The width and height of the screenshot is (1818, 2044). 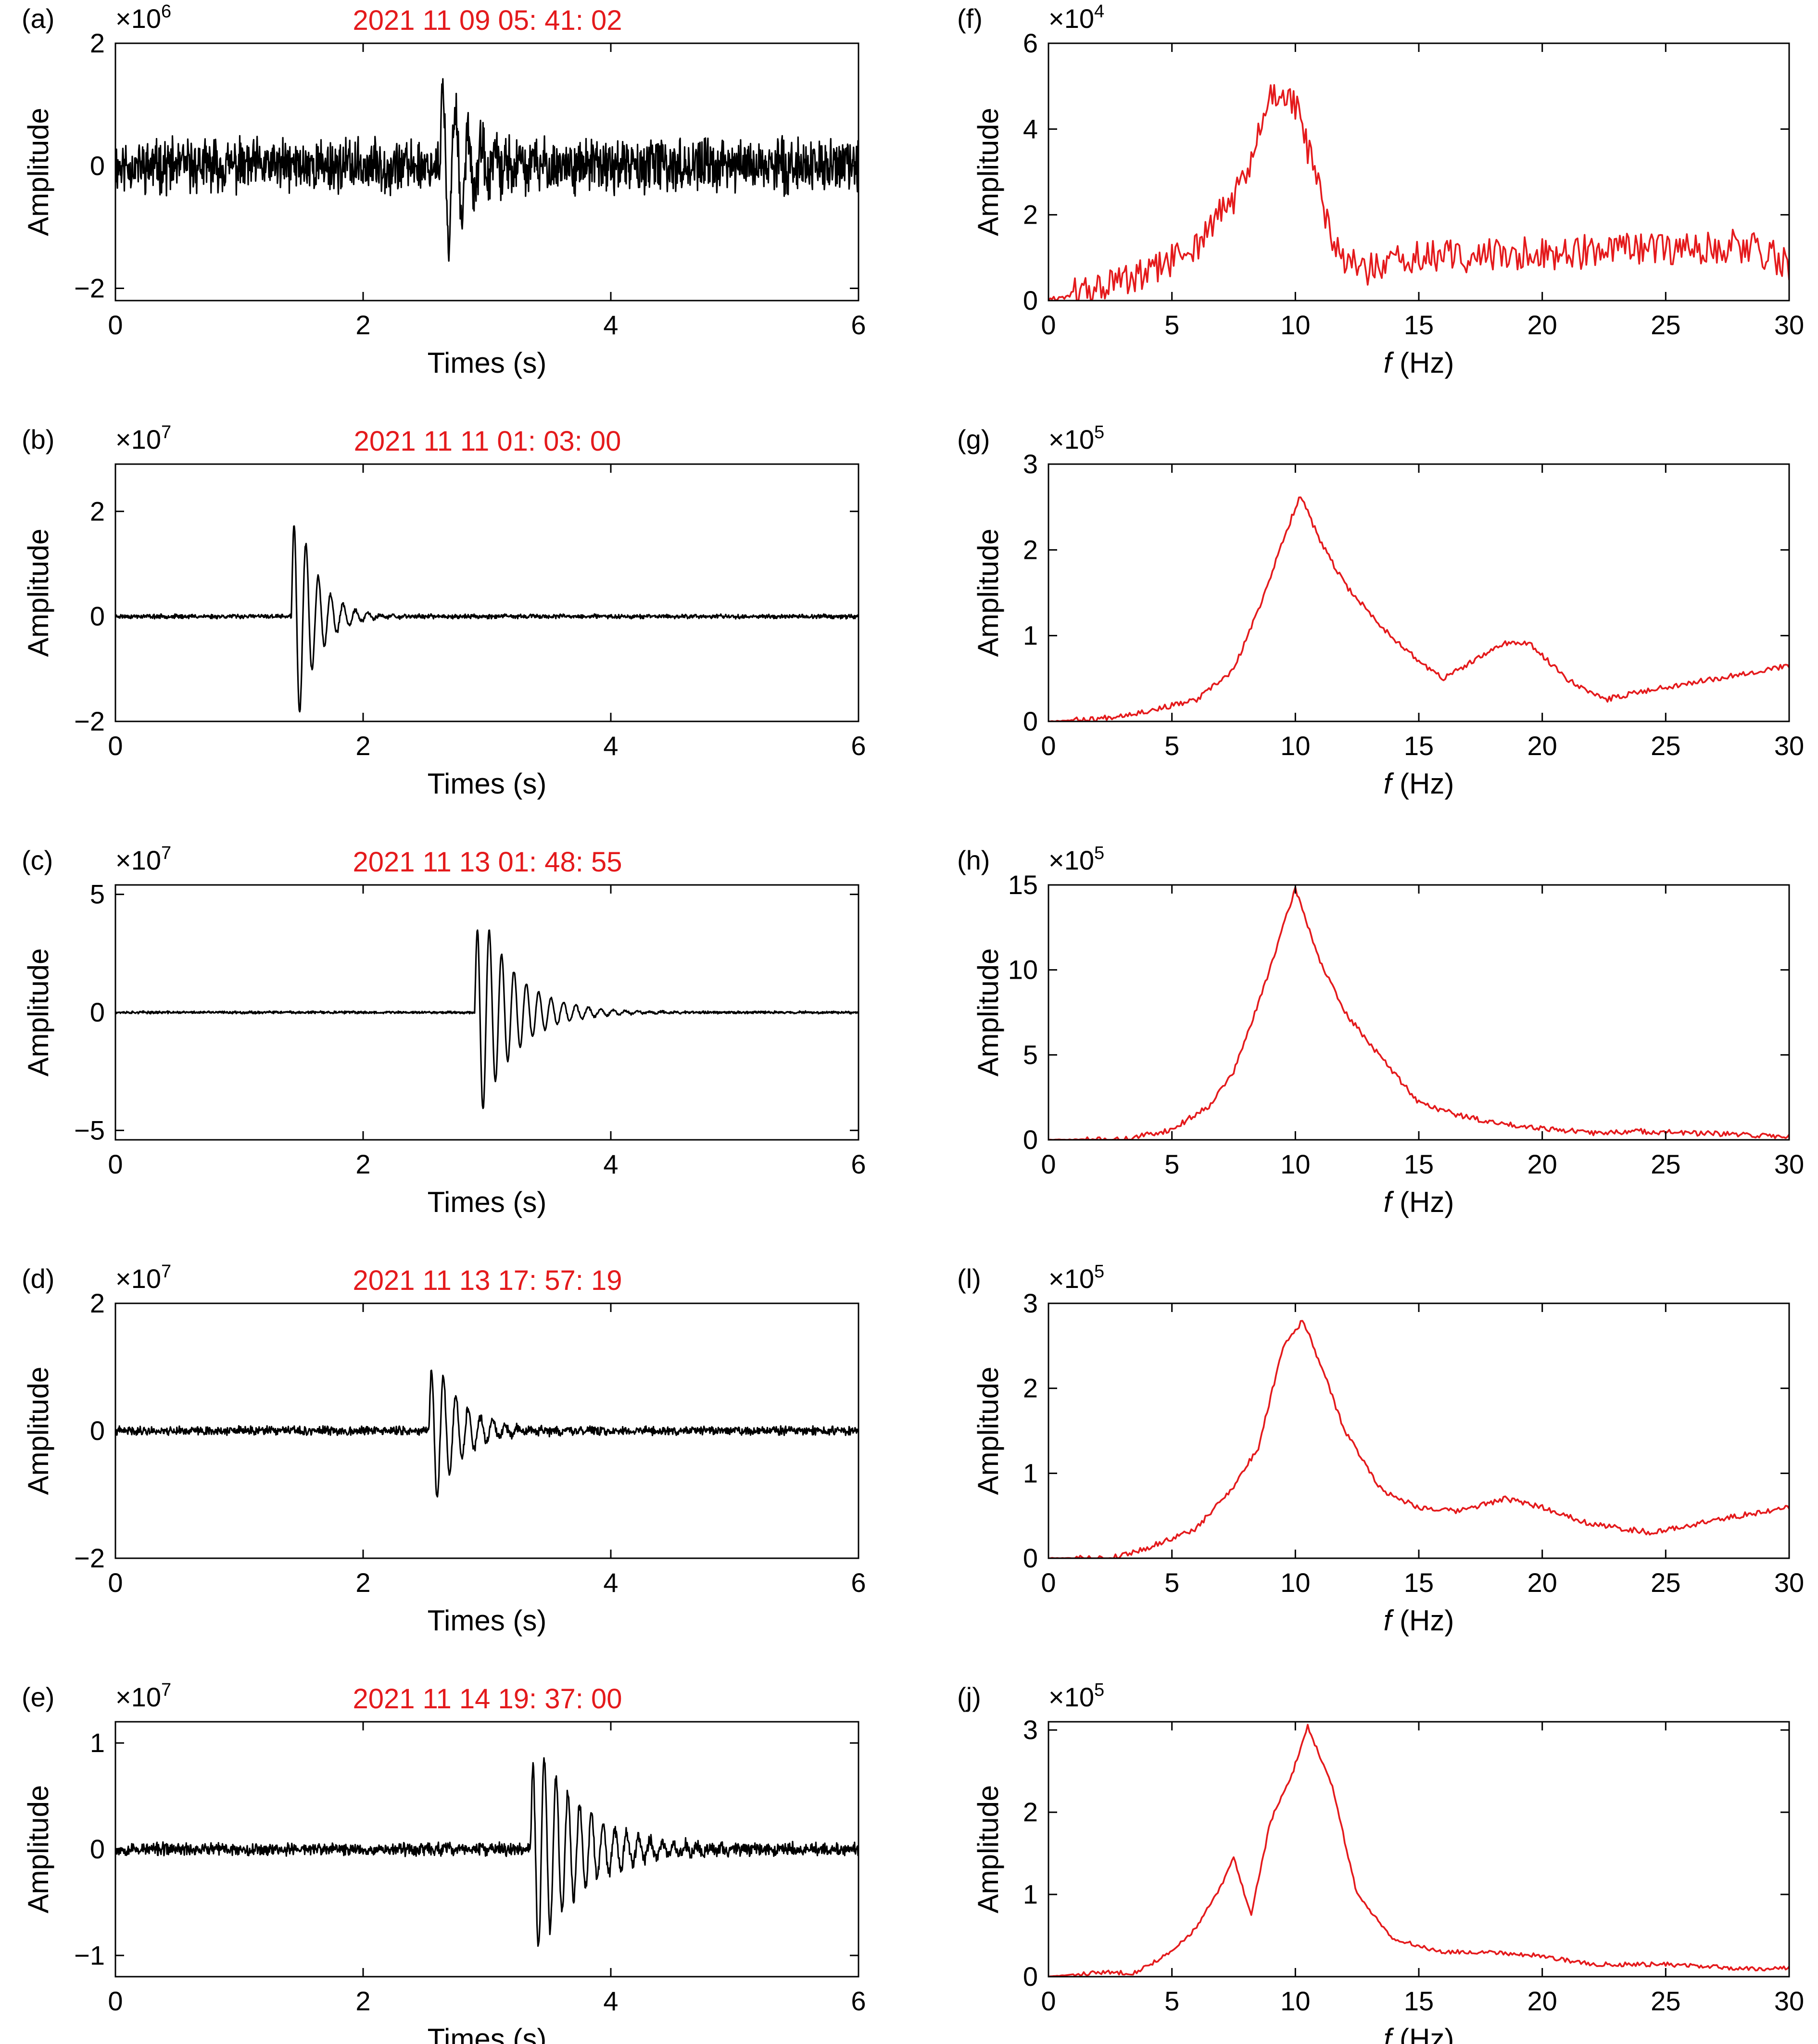 What do you see at coordinates (969, 1278) in the screenshot?
I see `panel-label: (l)` at bounding box center [969, 1278].